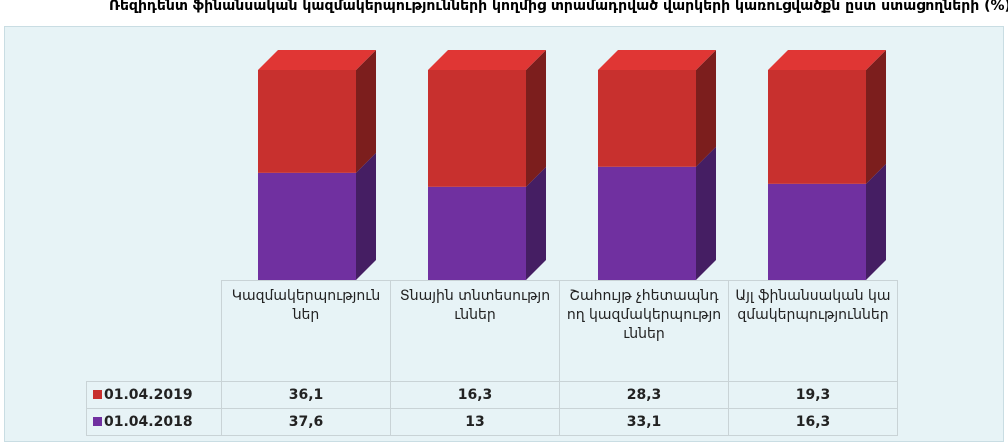 Image resolution: width=1008 pixels, height=448 pixels. Describe the element at coordinates (644, 395) in the screenshot. I see `value-cell: 28,3` at that location.